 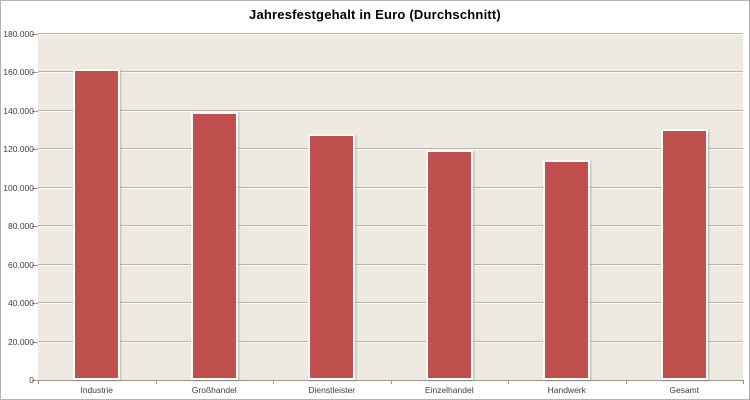 I want to click on x-axis-category-label: Dienstleister, so click(x=332, y=390).